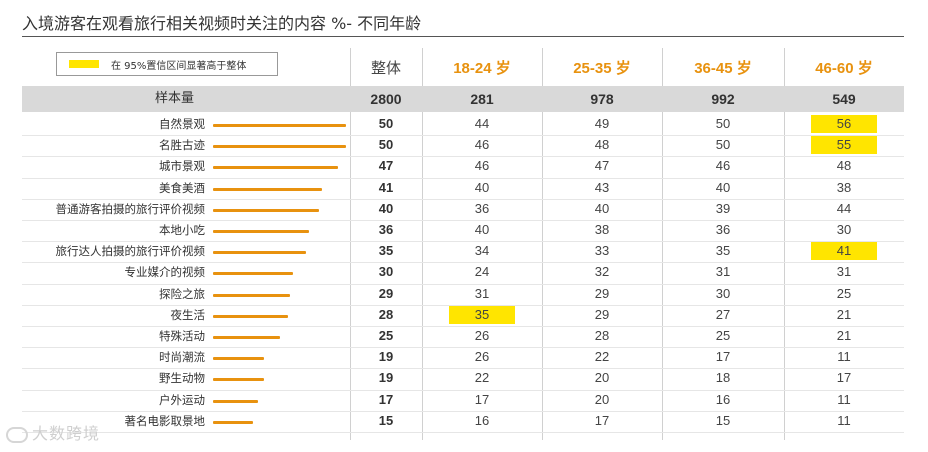 The height and width of the screenshot is (452, 928). What do you see at coordinates (386, 272) in the screenshot?
I see `table-cell: 30` at bounding box center [386, 272].